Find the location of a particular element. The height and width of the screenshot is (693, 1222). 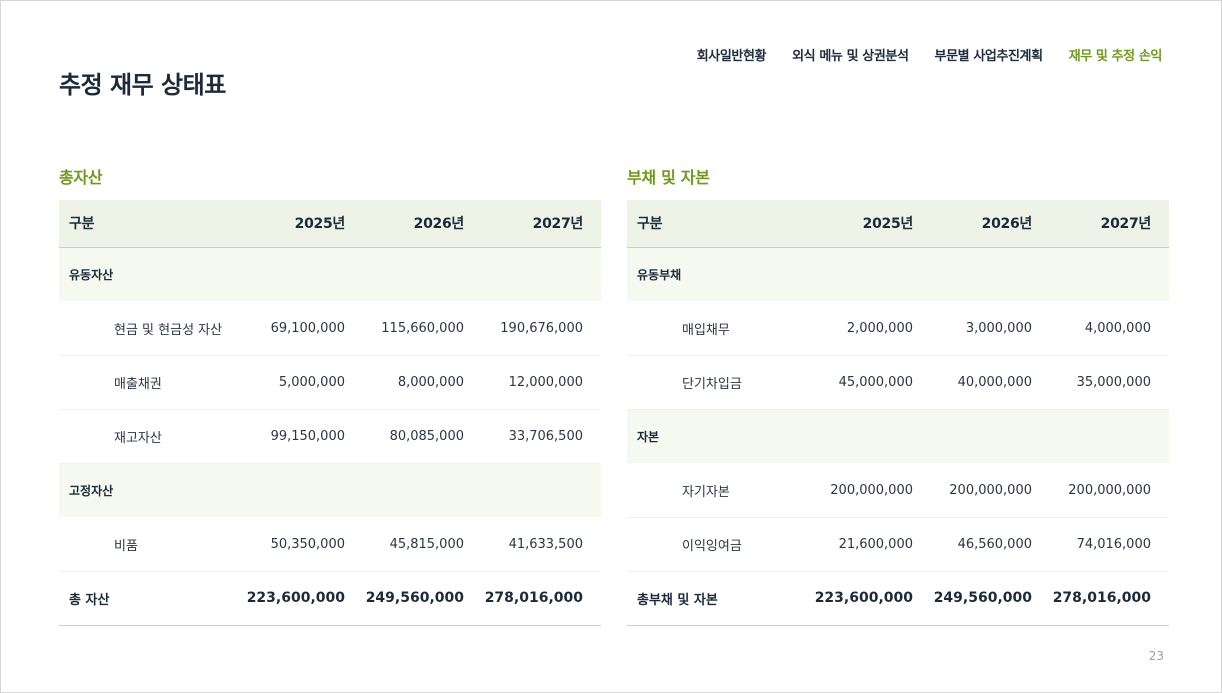

row-value: 35,000,000 is located at coordinates (1109, 382).